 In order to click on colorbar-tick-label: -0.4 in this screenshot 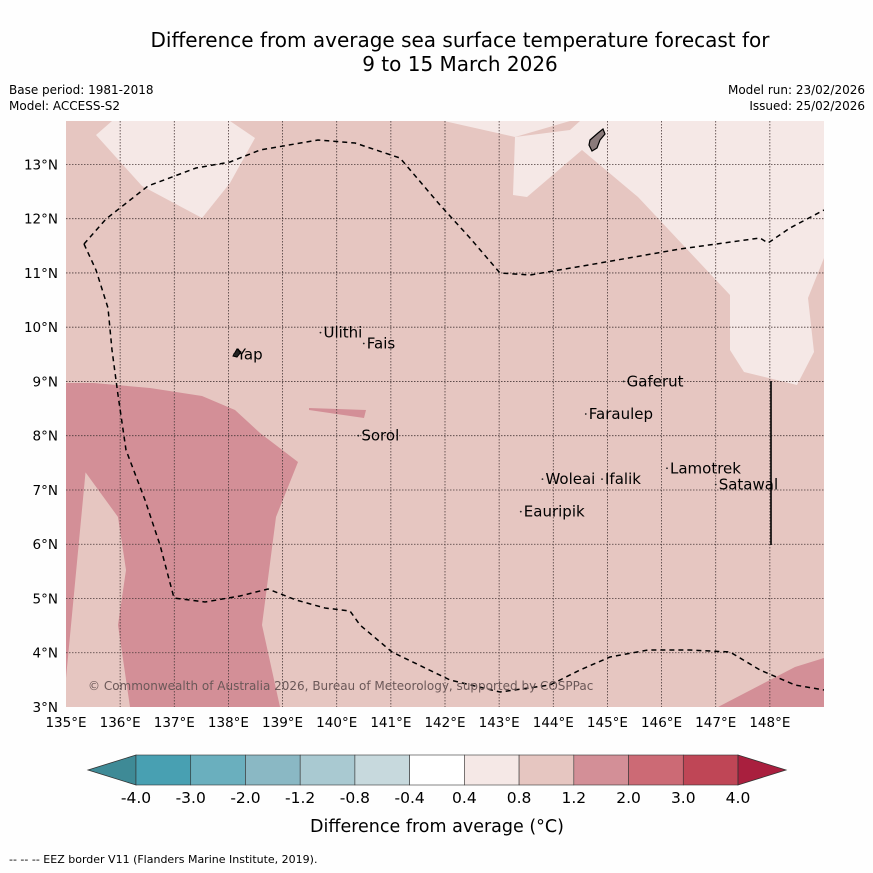, I will do `click(410, 798)`.